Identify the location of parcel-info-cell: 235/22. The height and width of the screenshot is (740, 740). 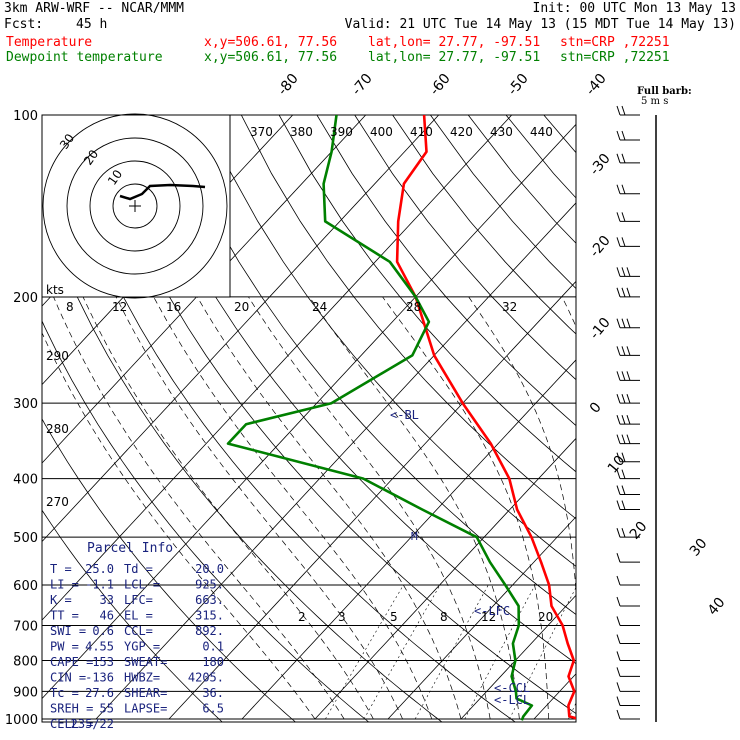
(92, 724).